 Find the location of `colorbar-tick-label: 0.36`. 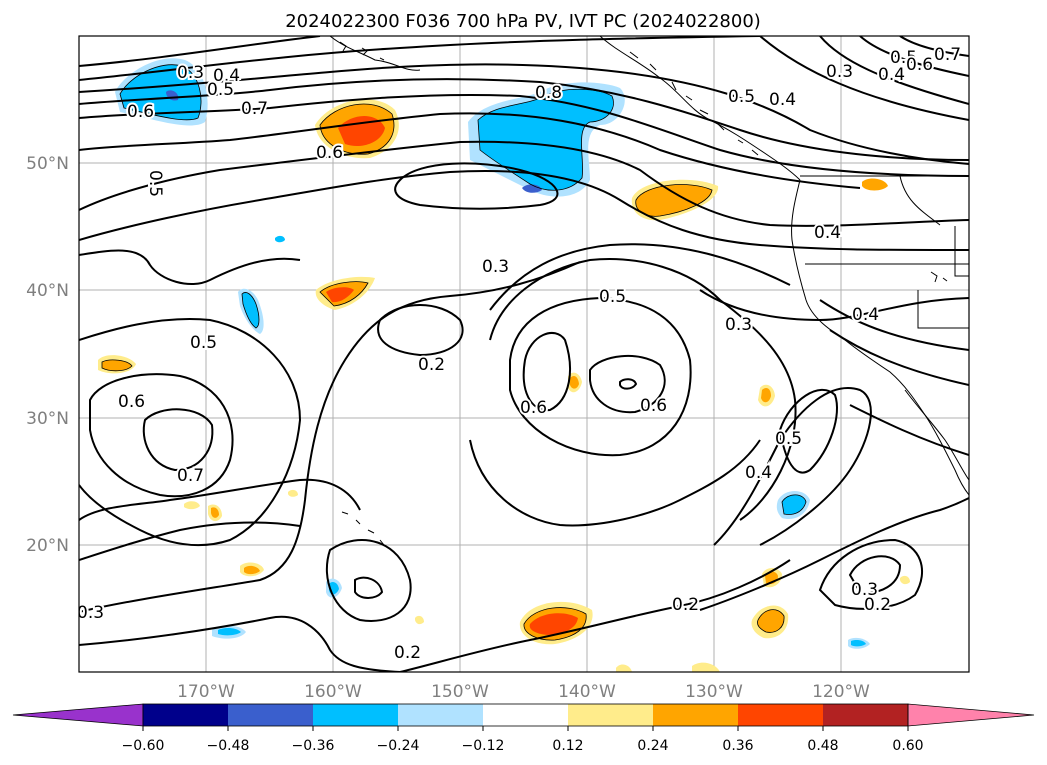

colorbar-tick-label: 0.36 is located at coordinates (737, 746).